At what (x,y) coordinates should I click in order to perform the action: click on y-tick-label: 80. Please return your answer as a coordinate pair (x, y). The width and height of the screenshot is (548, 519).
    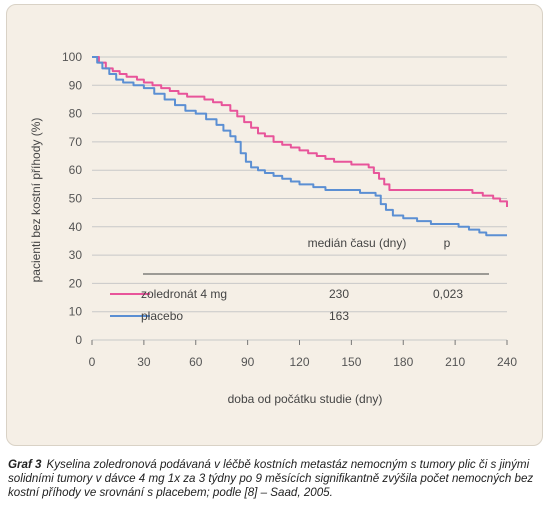
    Looking at the image, I should click on (76, 114).